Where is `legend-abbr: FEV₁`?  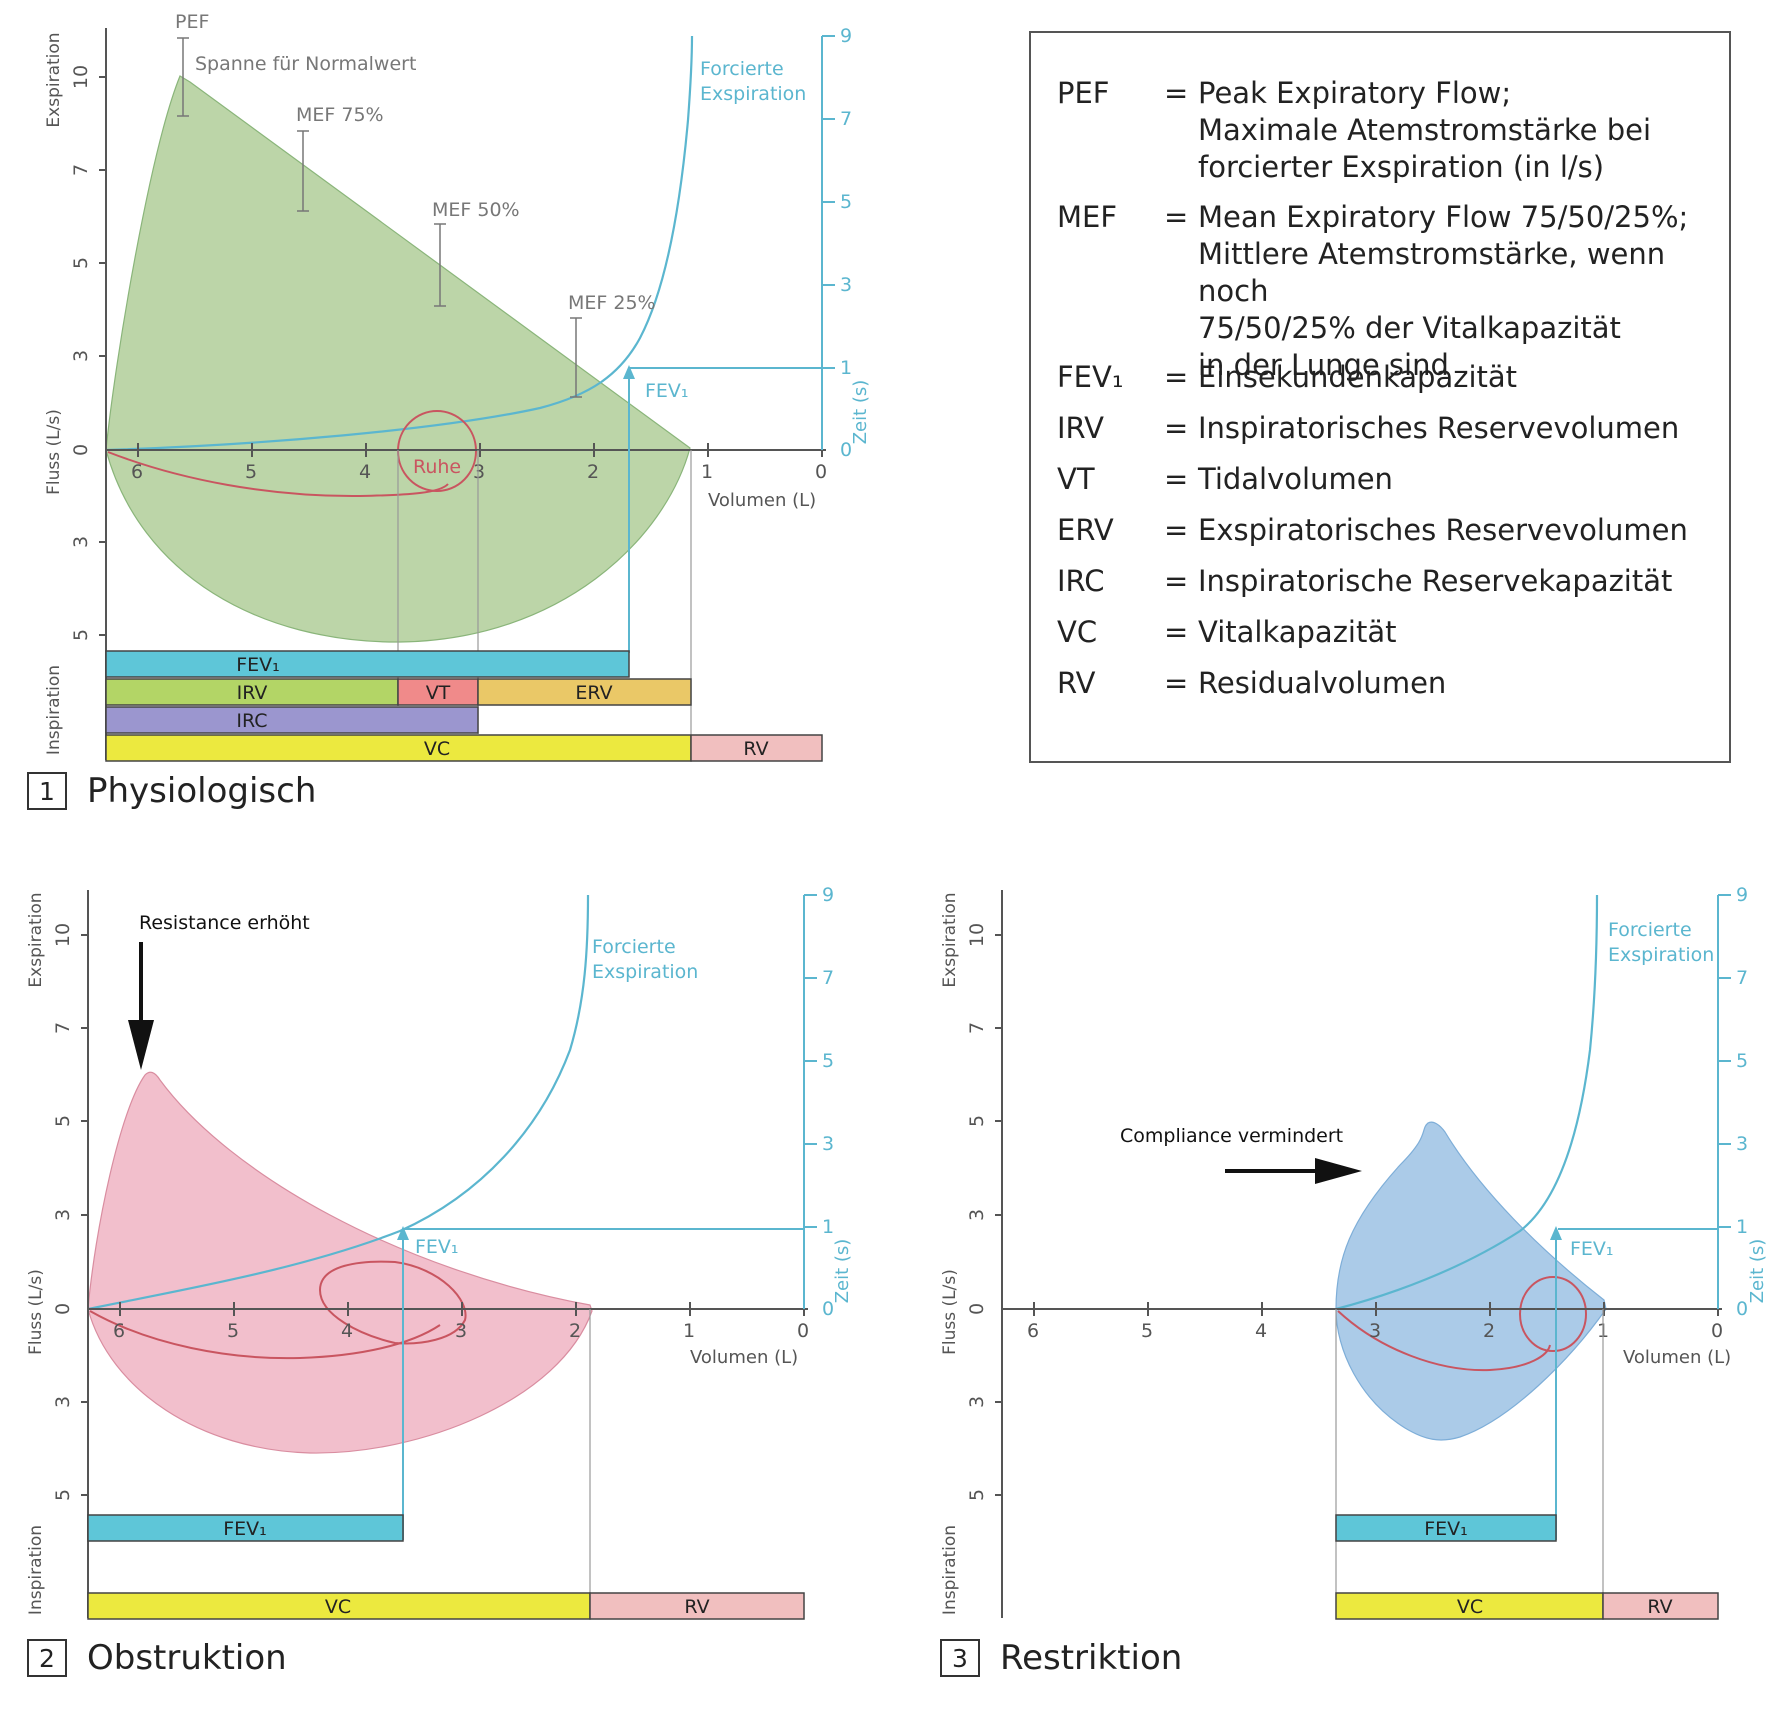
legend-abbr: FEV₁ is located at coordinates (1090, 377).